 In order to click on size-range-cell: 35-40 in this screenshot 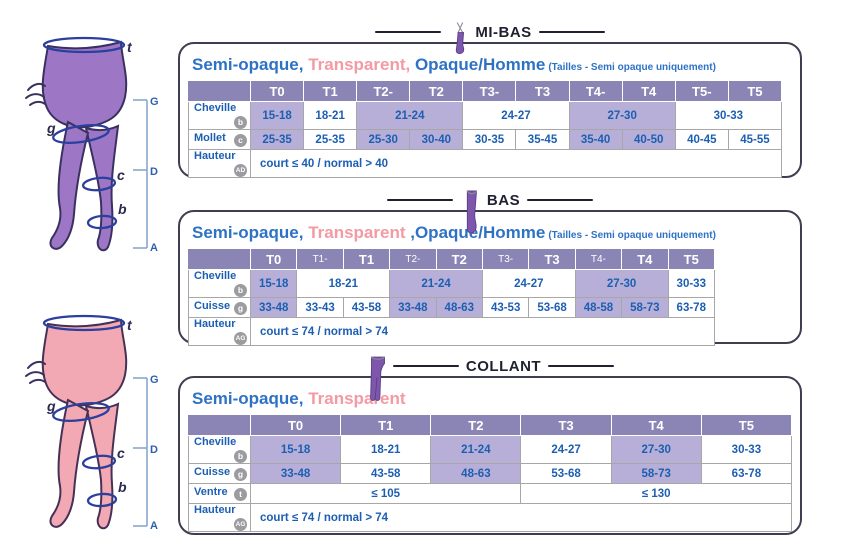, I will do `click(595, 139)`.